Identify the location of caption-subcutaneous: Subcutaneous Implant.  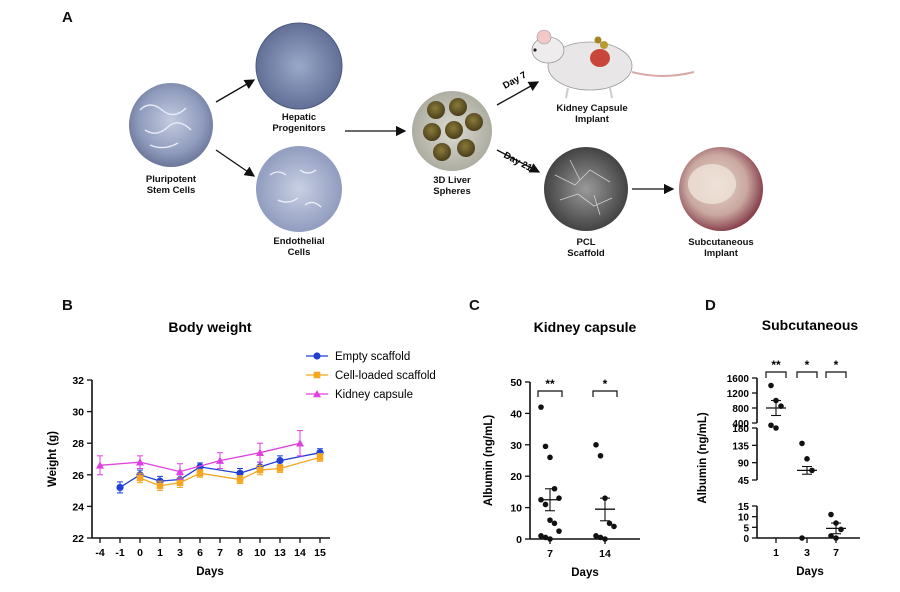
(721, 248).